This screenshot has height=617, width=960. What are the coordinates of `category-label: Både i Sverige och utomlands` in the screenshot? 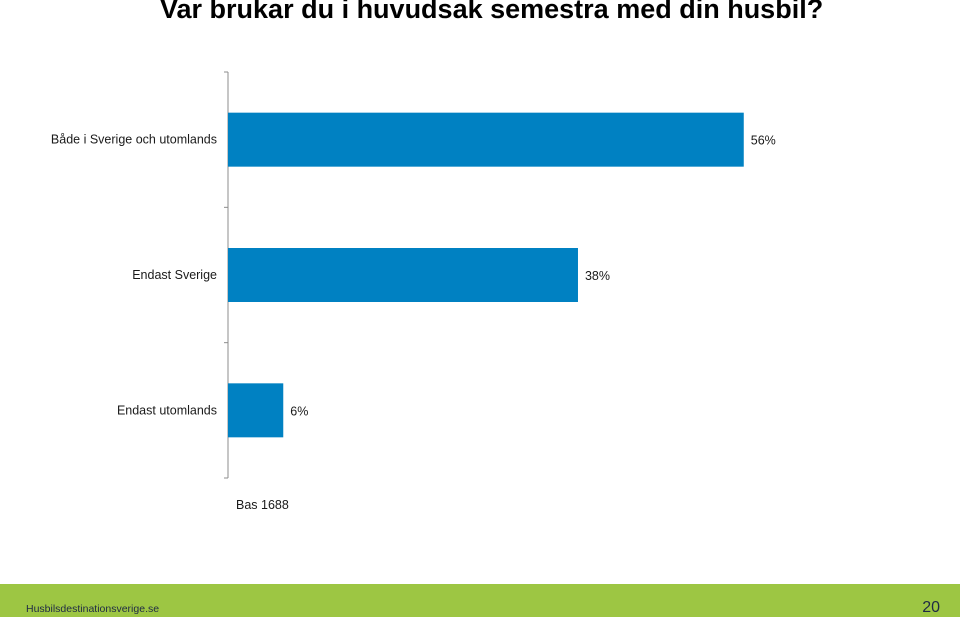 It's located at (134, 140).